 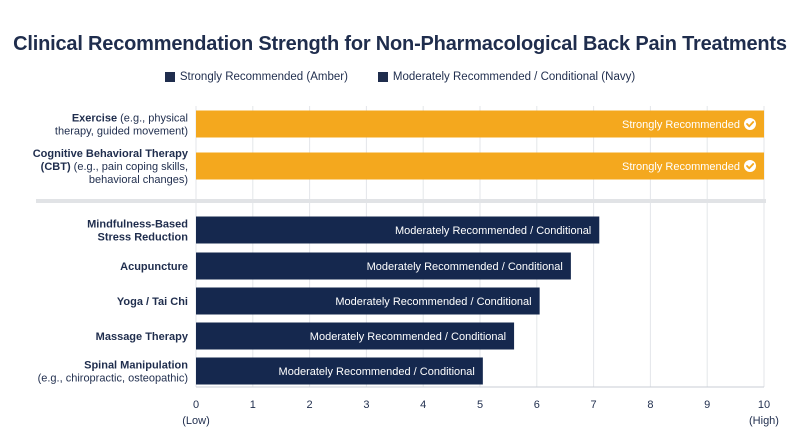 I want to click on legend-label-strong: Strongly Recommended (Amber), so click(x=263, y=77).